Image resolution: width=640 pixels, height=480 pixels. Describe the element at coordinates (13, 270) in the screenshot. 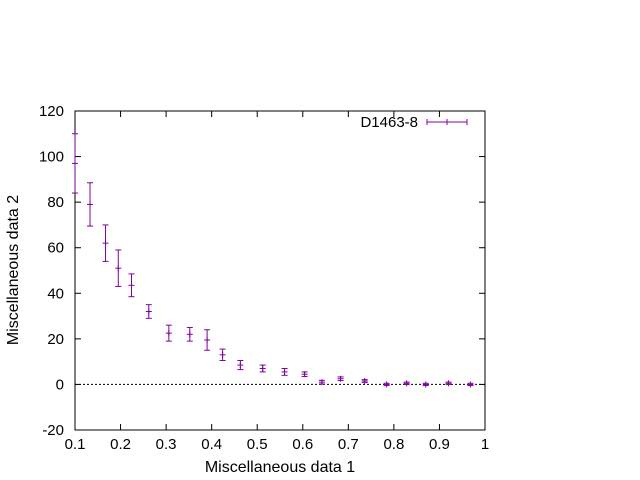

I see `y-axis-label: Miscellaneous data 2` at that location.